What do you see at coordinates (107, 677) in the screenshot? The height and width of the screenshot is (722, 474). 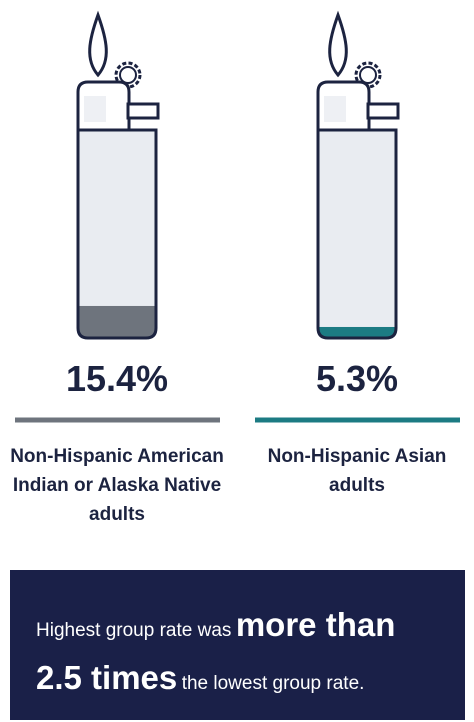 I see `callout-emphasis: 2.5 times` at bounding box center [107, 677].